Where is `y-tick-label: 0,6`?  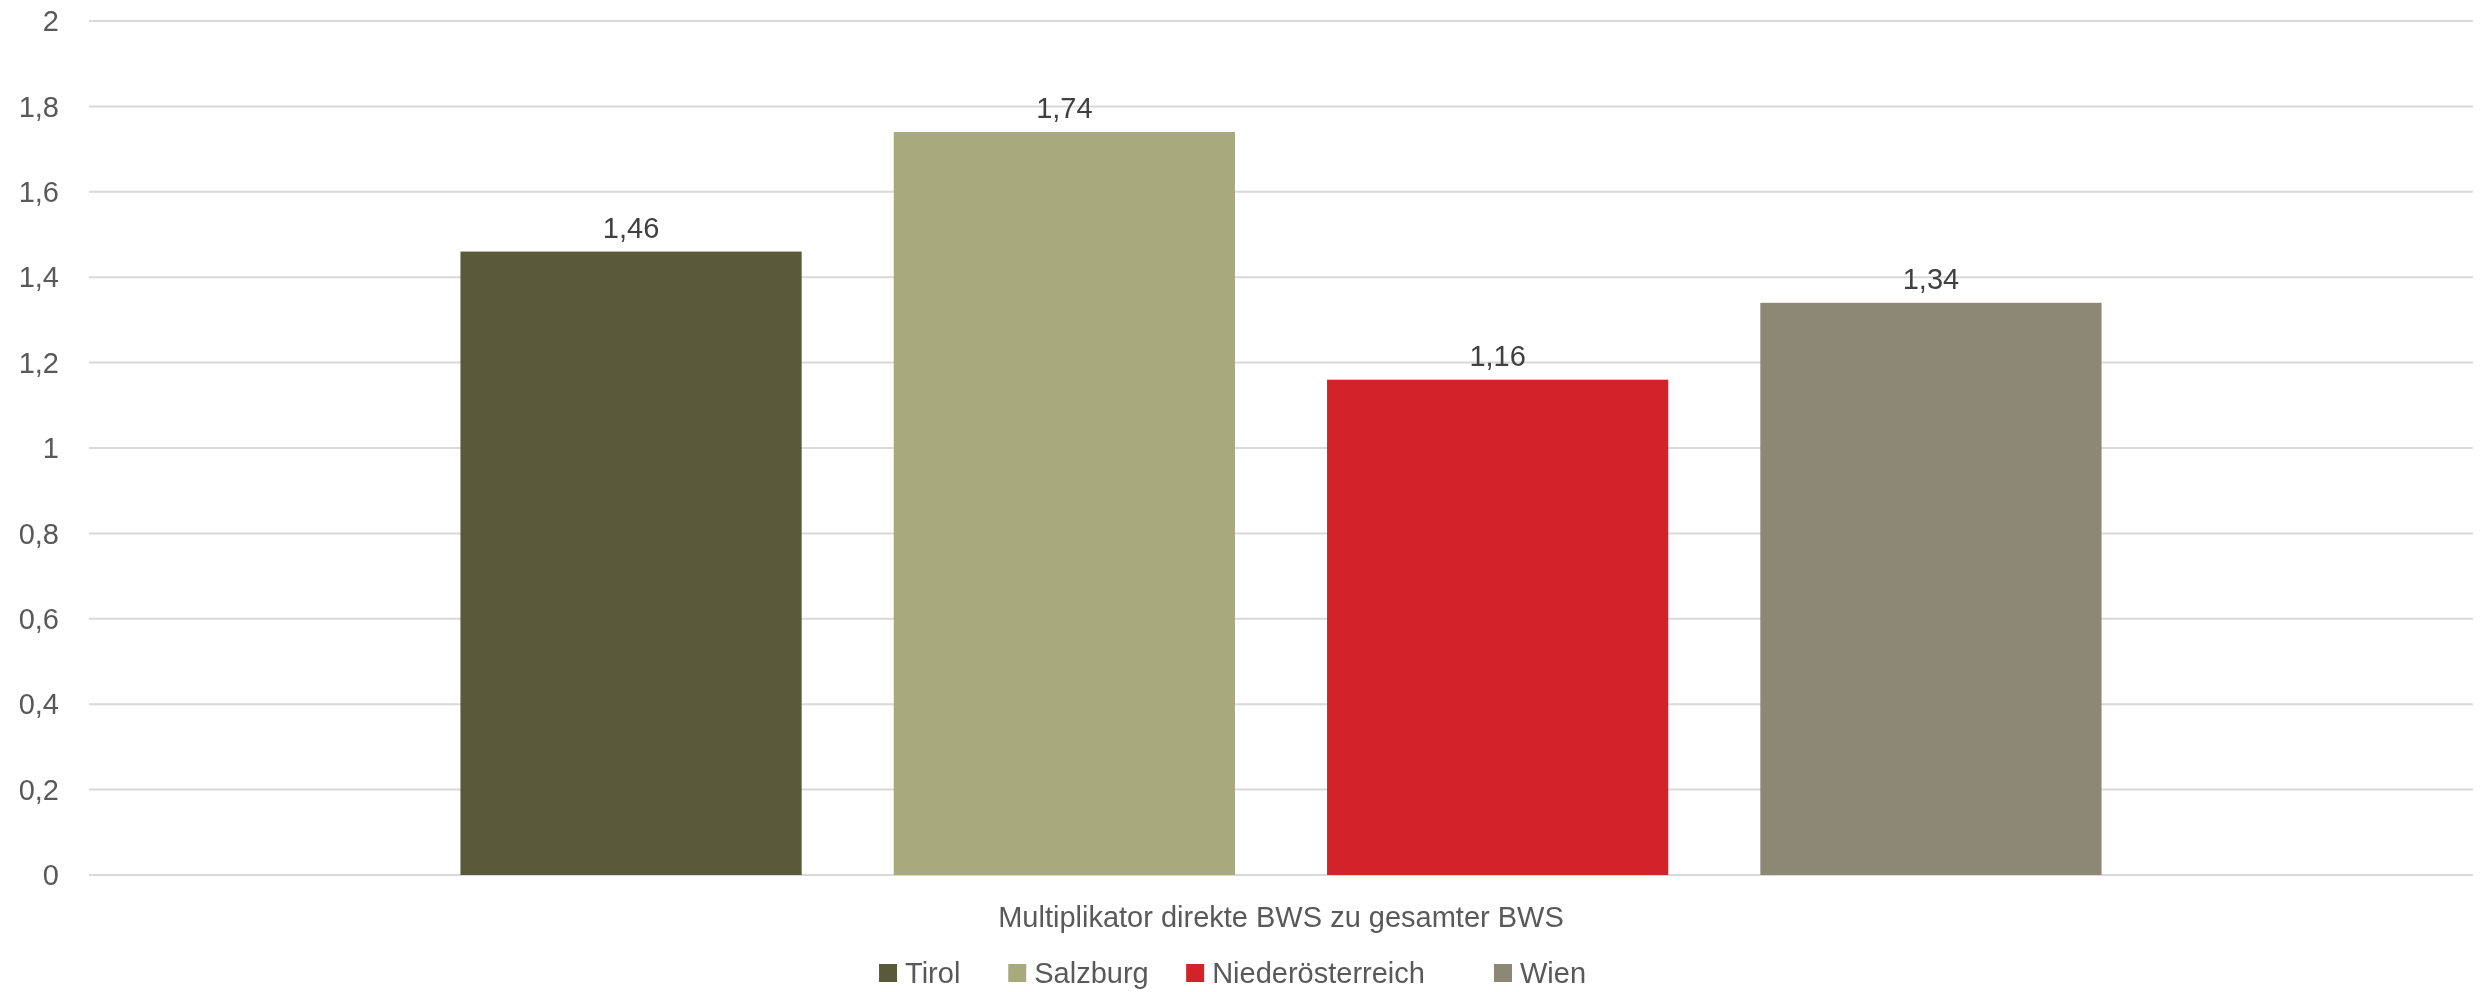 y-tick-label: 0,6 is located at coordinates (38, 618).